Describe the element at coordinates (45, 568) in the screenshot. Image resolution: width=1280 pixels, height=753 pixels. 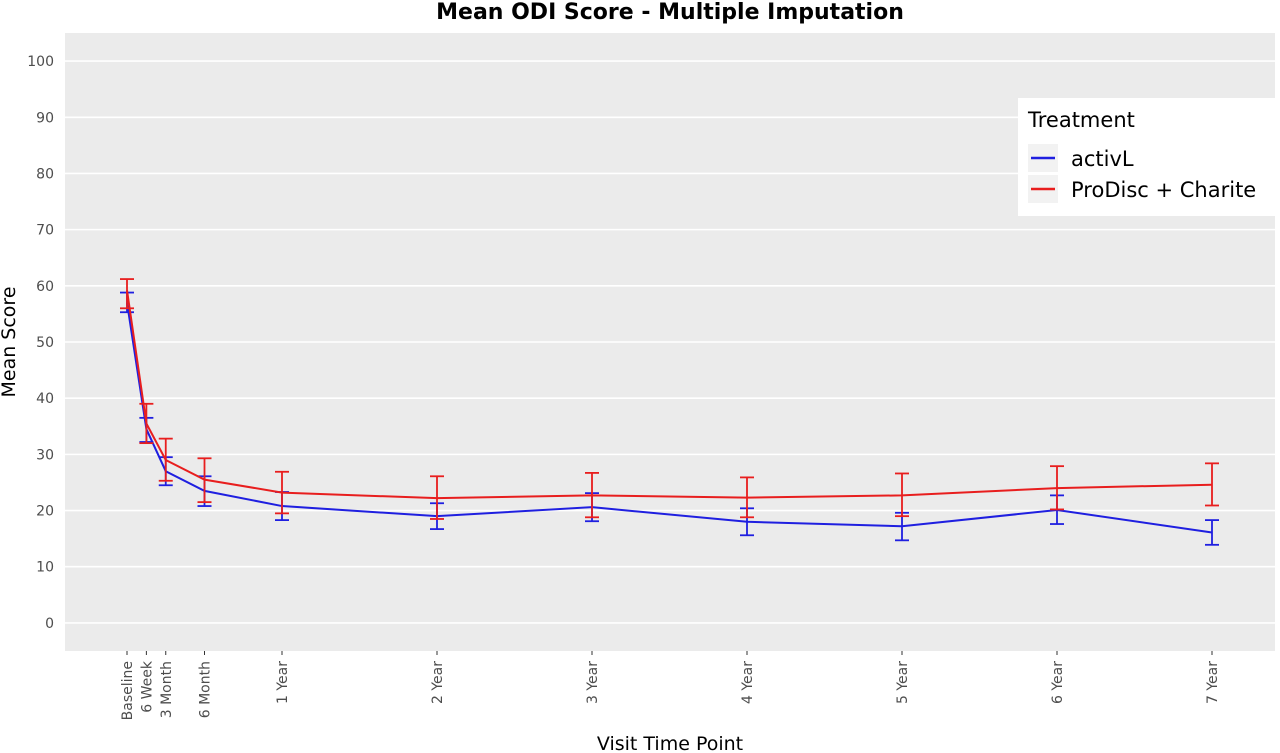
I see `y-tick-label: 10` at that location.